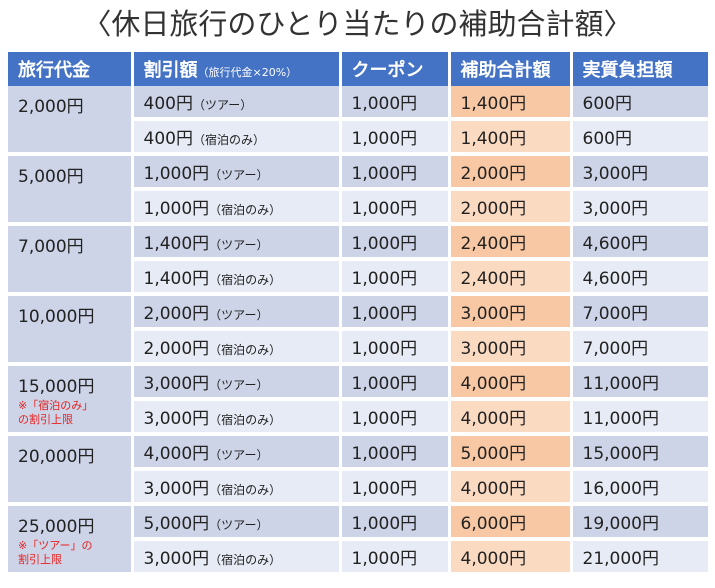  What do you see at coordinates (56, 405) in the screenshot?
I see `cap-note-line: ※「宿泊のみ」` at bounding box center [56, 405].